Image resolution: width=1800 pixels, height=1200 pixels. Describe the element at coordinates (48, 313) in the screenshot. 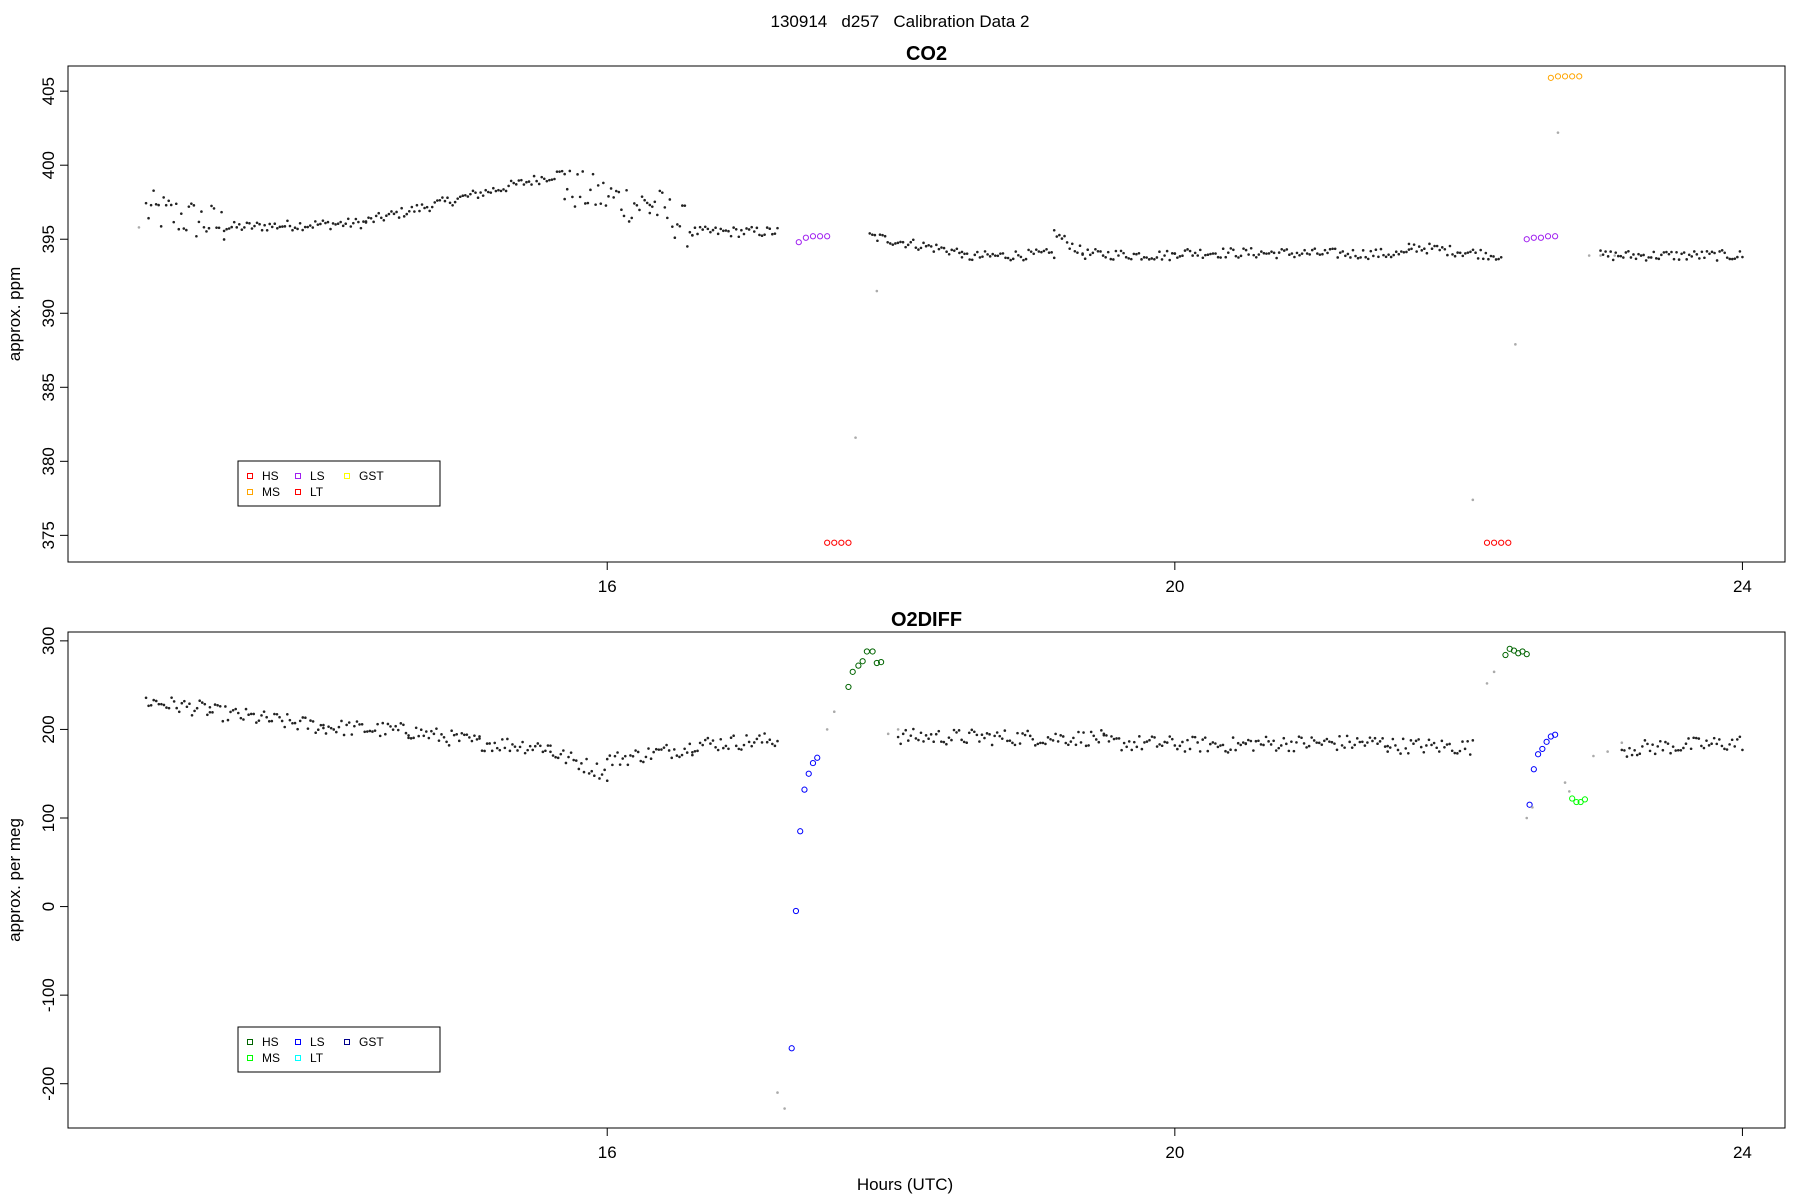

I see `y-tick-label: 390` at that location.